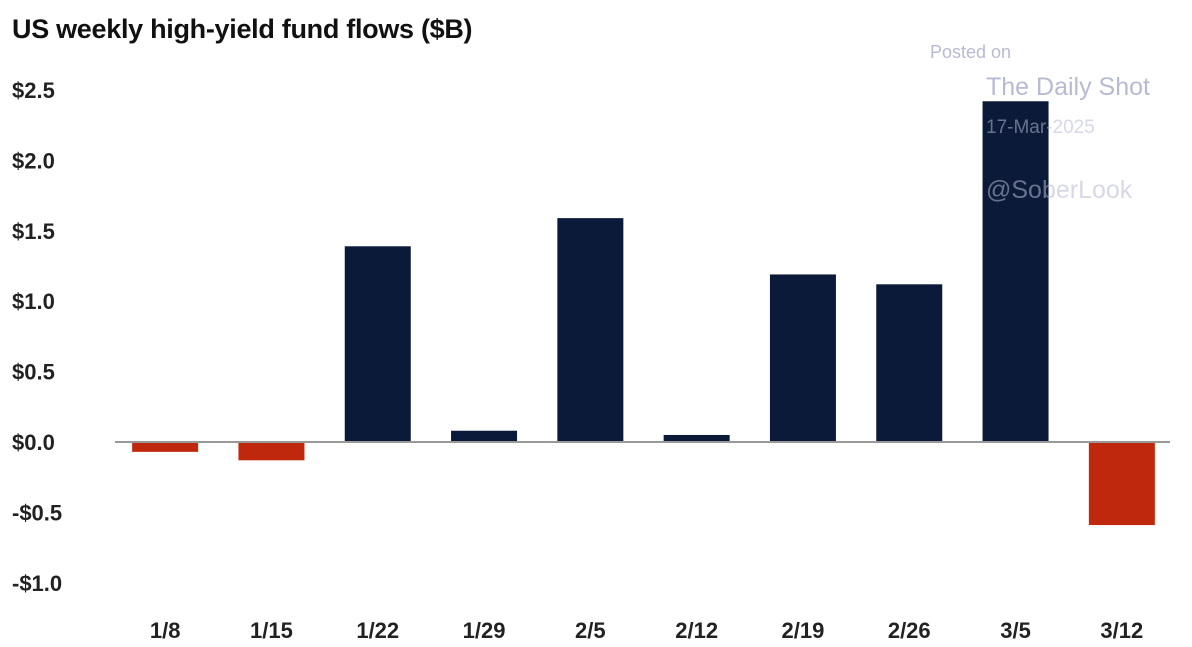 The height and width of the screenshot is (647, 1192). What do you see at coordinates (696, 630) in the screenshot?
I see `x-tick-label: 2/12` at bounding box center [696, 630].